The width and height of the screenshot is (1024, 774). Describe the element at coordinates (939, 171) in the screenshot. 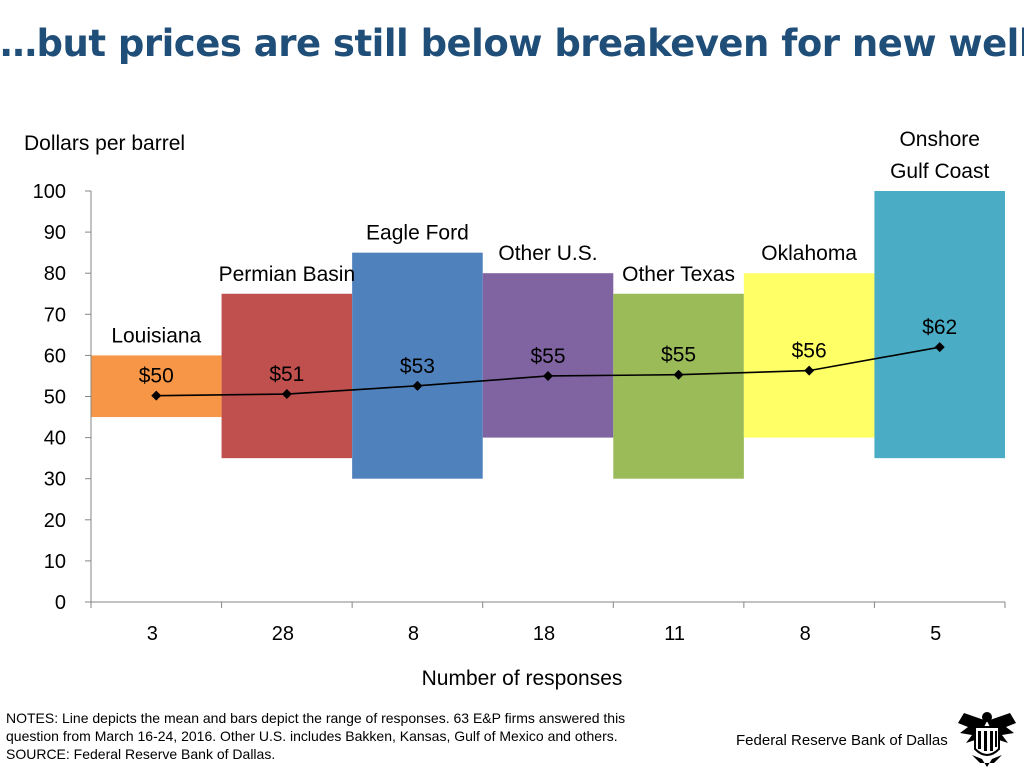

I see `region-label: Gulf Coast` at that location.